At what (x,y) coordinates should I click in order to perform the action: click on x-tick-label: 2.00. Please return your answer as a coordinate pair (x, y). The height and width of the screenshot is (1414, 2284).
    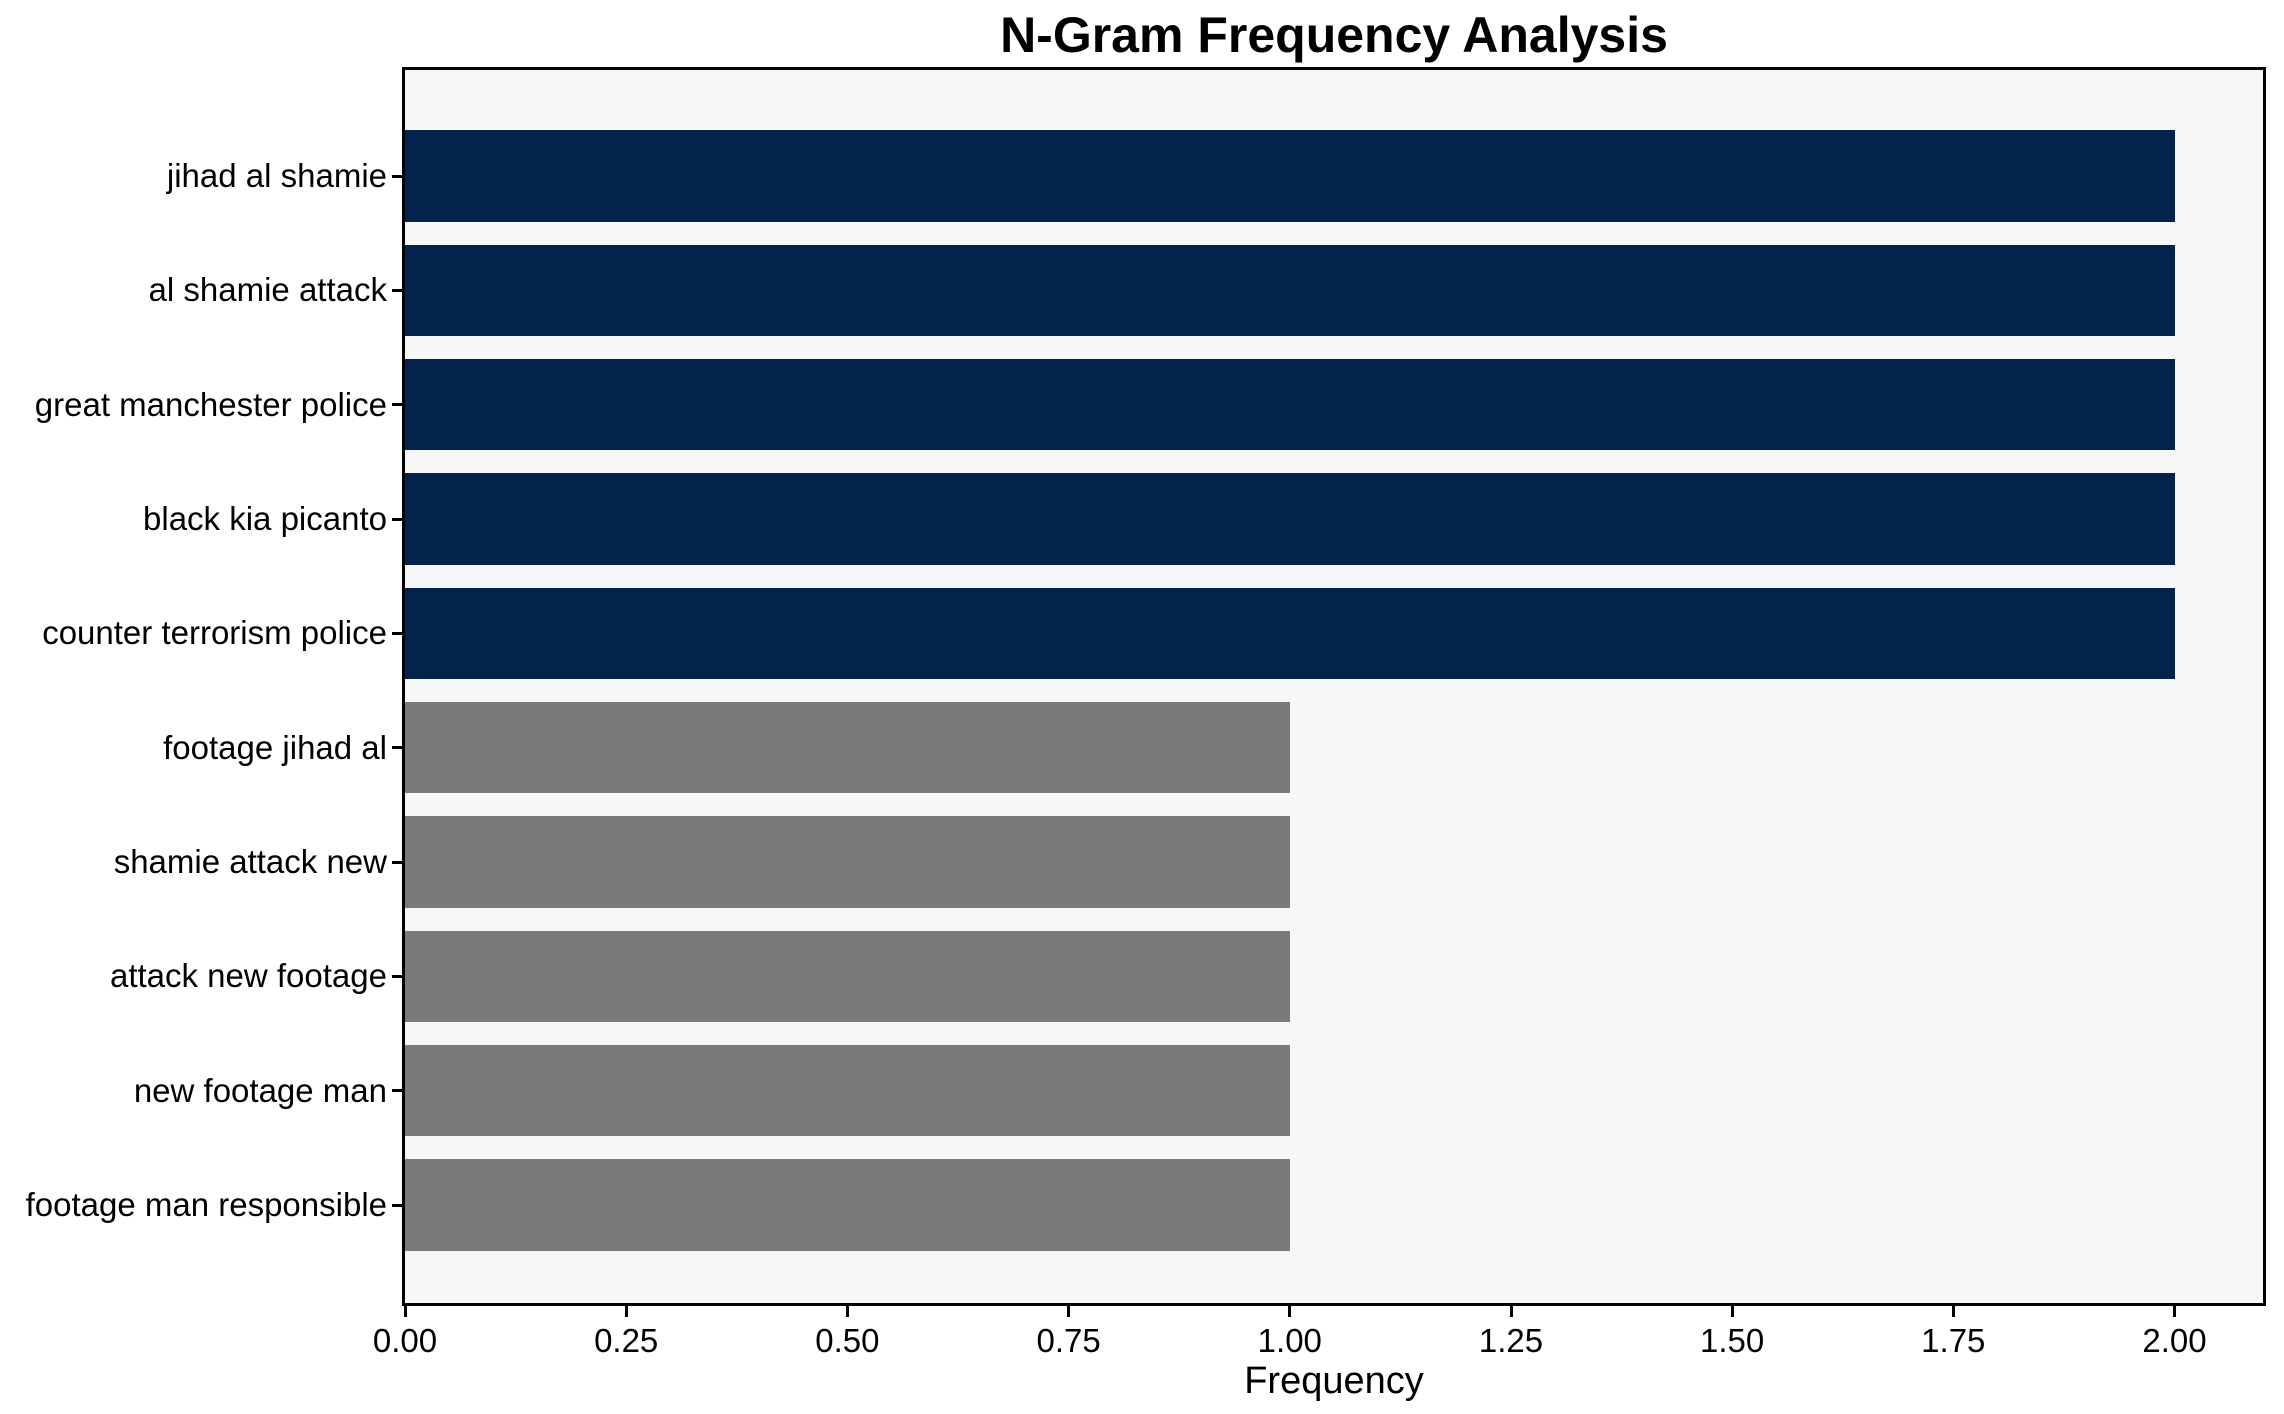
    Looking at the image, I should click on (2174, 1340).